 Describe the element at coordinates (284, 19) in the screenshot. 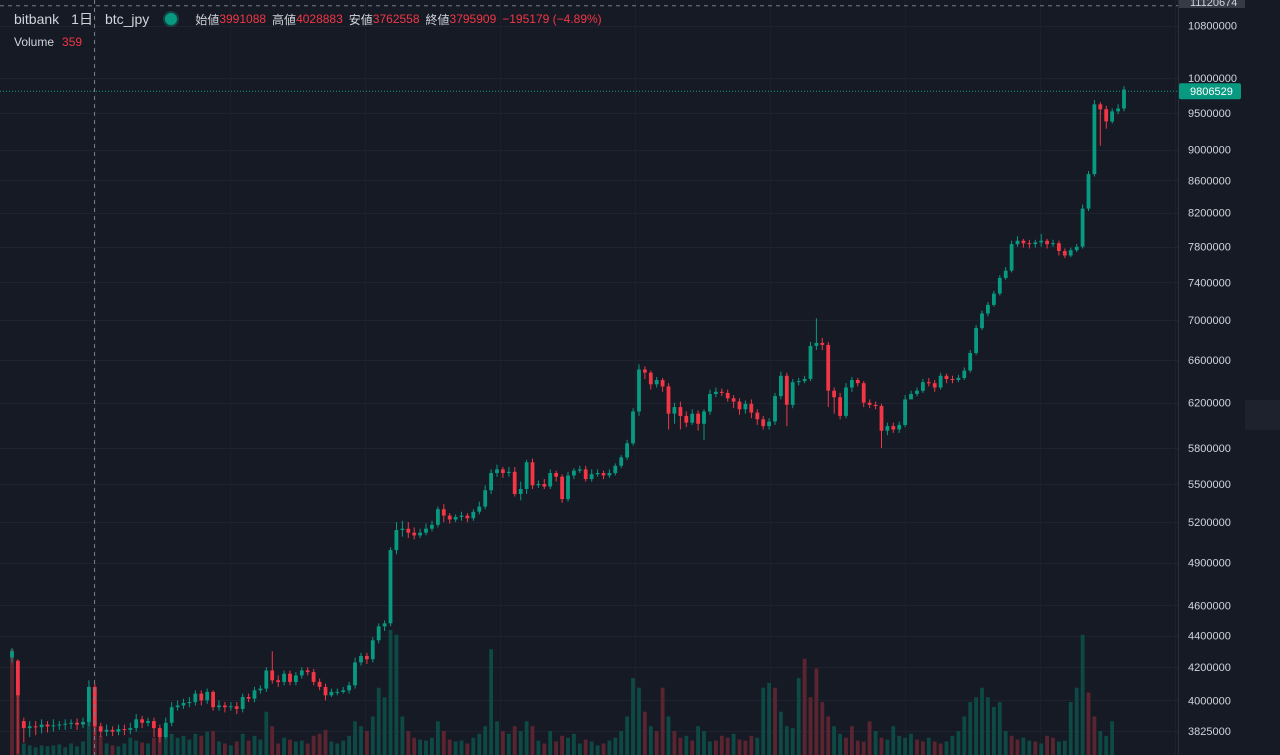

I see `high-label: 高値` at that location.